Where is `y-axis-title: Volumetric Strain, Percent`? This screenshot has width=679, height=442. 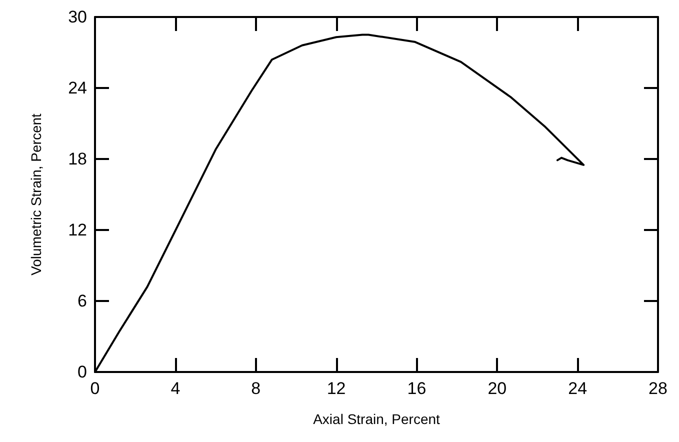
y-axis-title: Volumetric Strain, Percent is located at coordinates (36, 194).